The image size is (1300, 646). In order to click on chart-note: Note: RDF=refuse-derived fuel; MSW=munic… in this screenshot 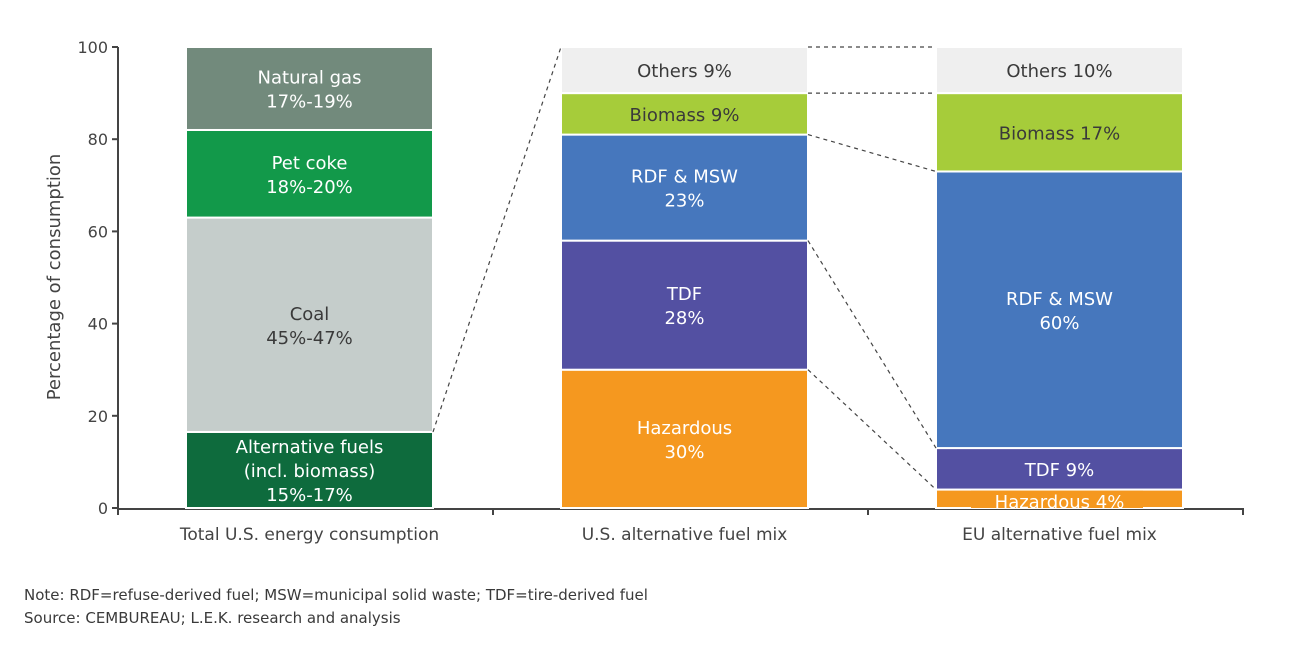, I will do `click(336, 595)`.